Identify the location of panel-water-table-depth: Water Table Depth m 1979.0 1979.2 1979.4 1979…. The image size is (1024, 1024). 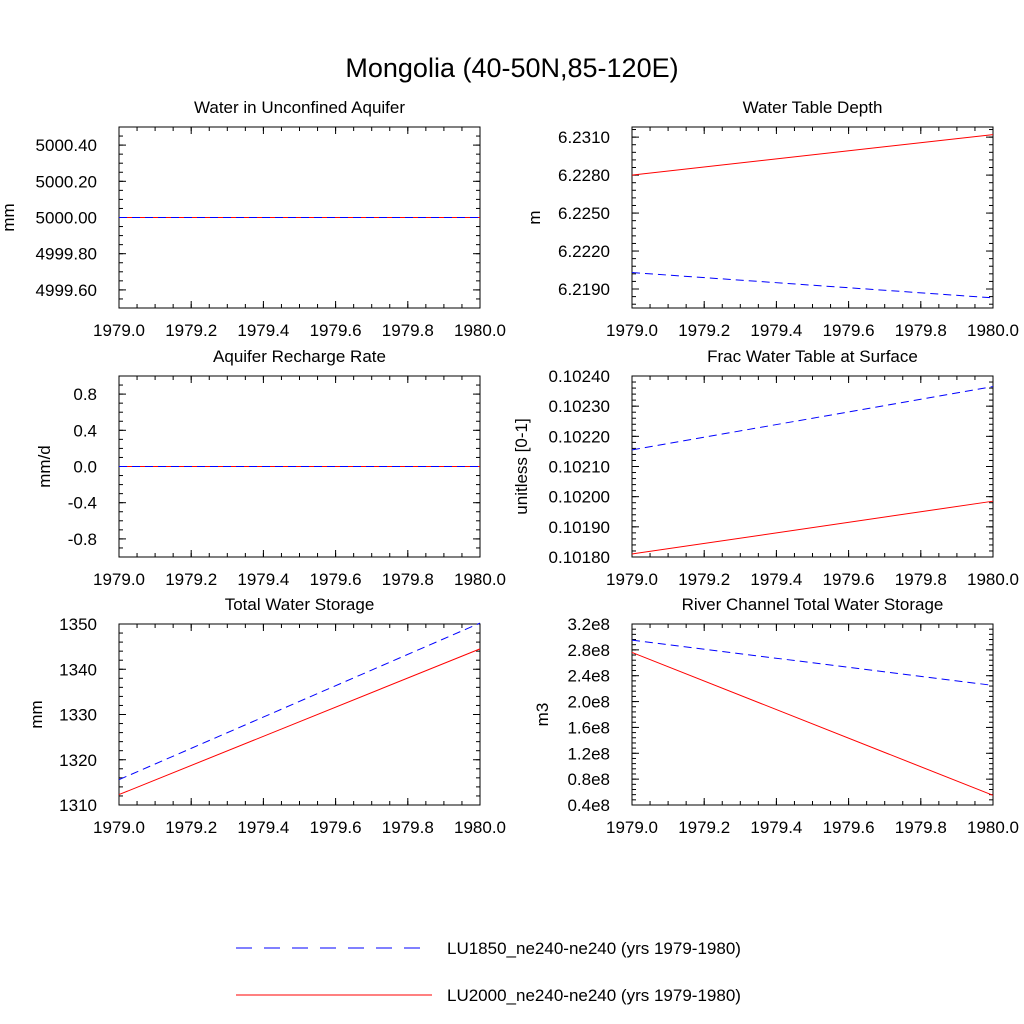
(772, 219).